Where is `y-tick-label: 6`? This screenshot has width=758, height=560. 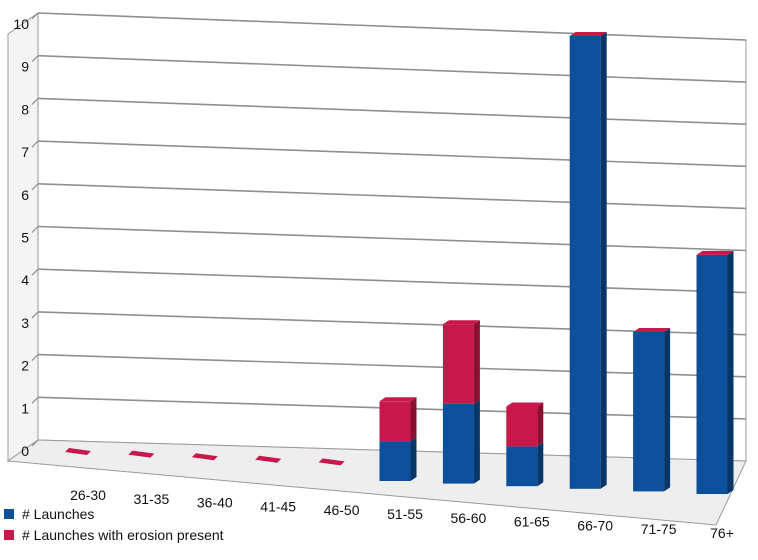
y-tick-label: 6 is located at coordinates (25, 195).